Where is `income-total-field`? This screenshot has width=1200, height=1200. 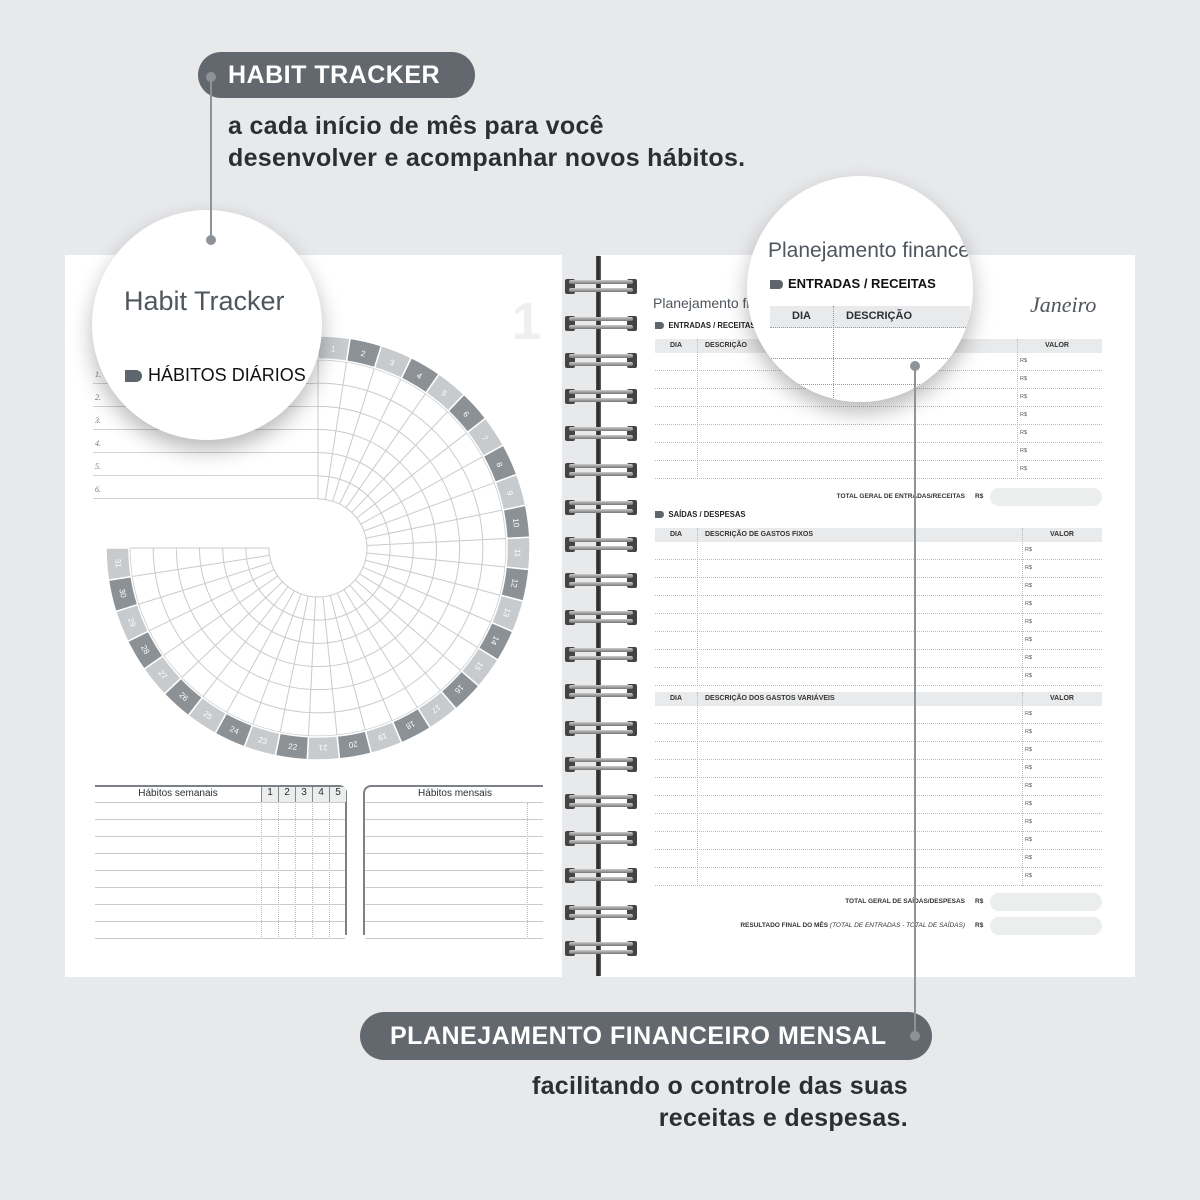
income-total-field is located at coordinates (1046, 497).